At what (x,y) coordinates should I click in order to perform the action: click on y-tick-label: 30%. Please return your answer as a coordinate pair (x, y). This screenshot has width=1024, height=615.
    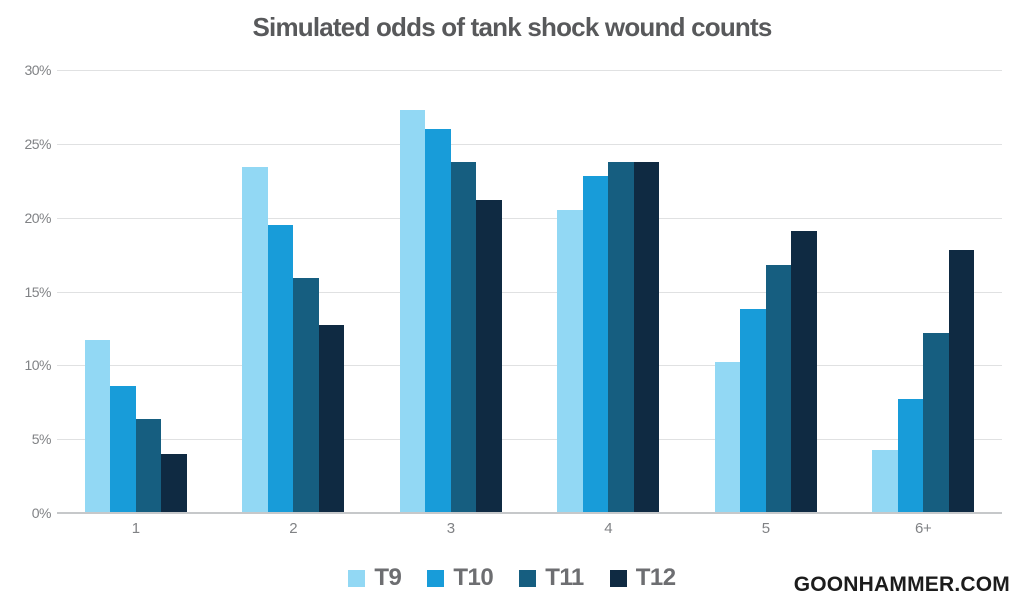
    Looking at the image, I should click on (37, 70).